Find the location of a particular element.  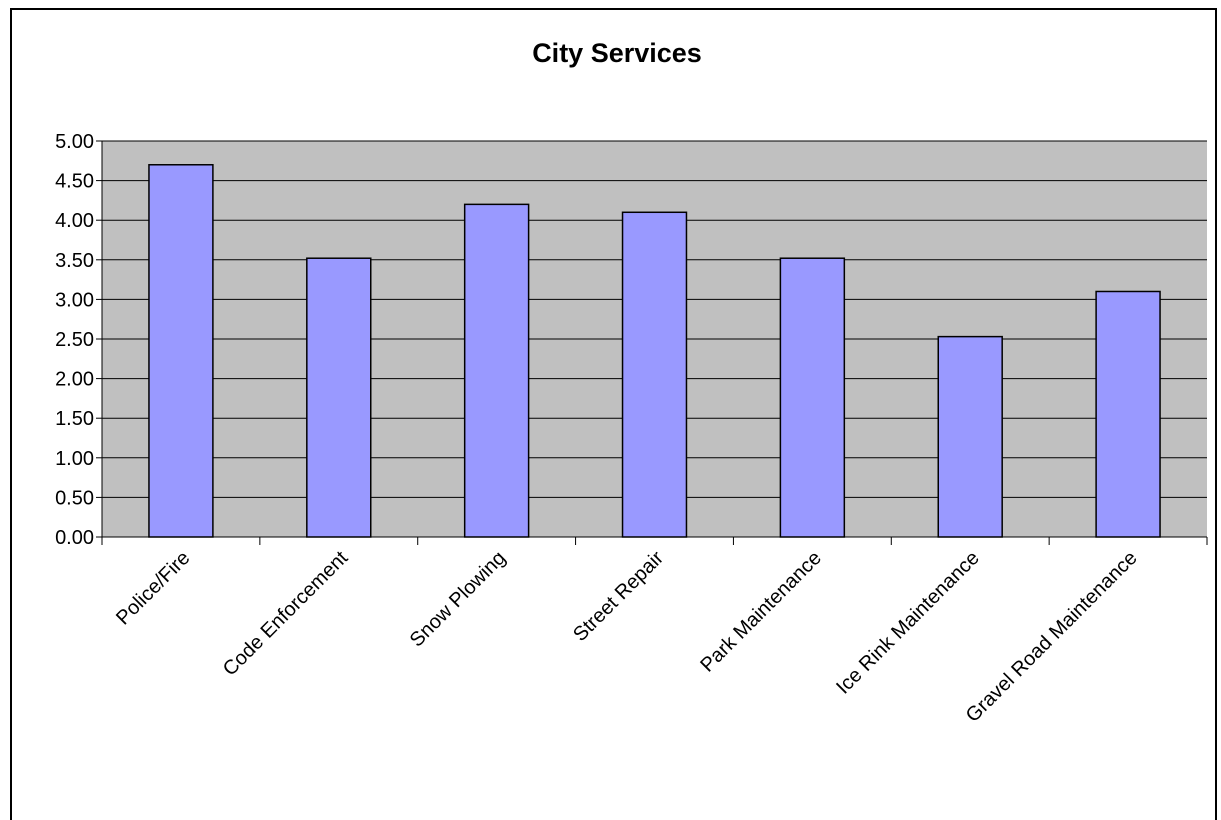

y-tick-label: 4.00 is located at coordinates (74, 221).